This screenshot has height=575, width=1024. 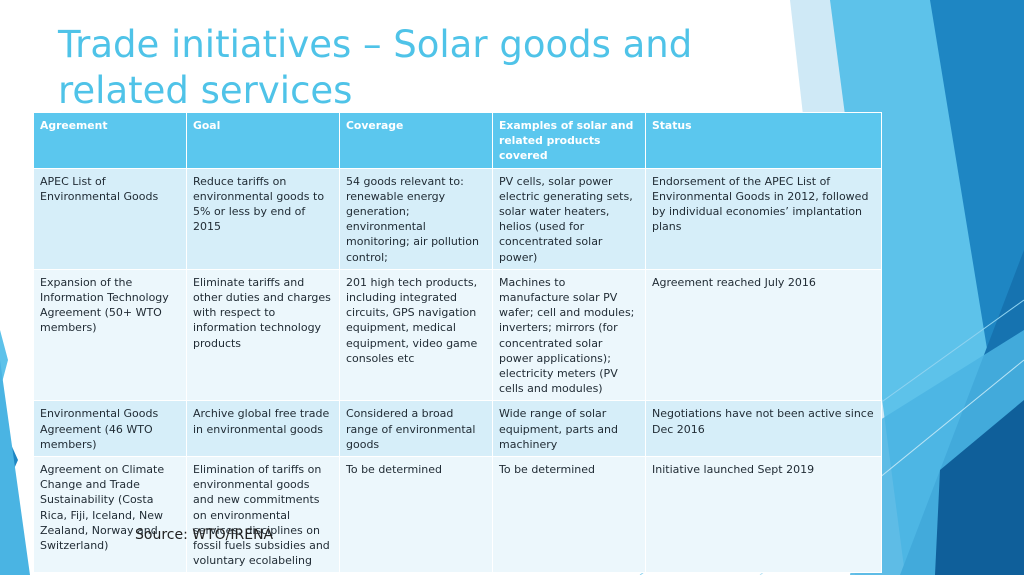 What do you see at coordinates (569, 515) in the screenshot?
I see `cell-examples: To be determined` at bounding box center [569, 515].